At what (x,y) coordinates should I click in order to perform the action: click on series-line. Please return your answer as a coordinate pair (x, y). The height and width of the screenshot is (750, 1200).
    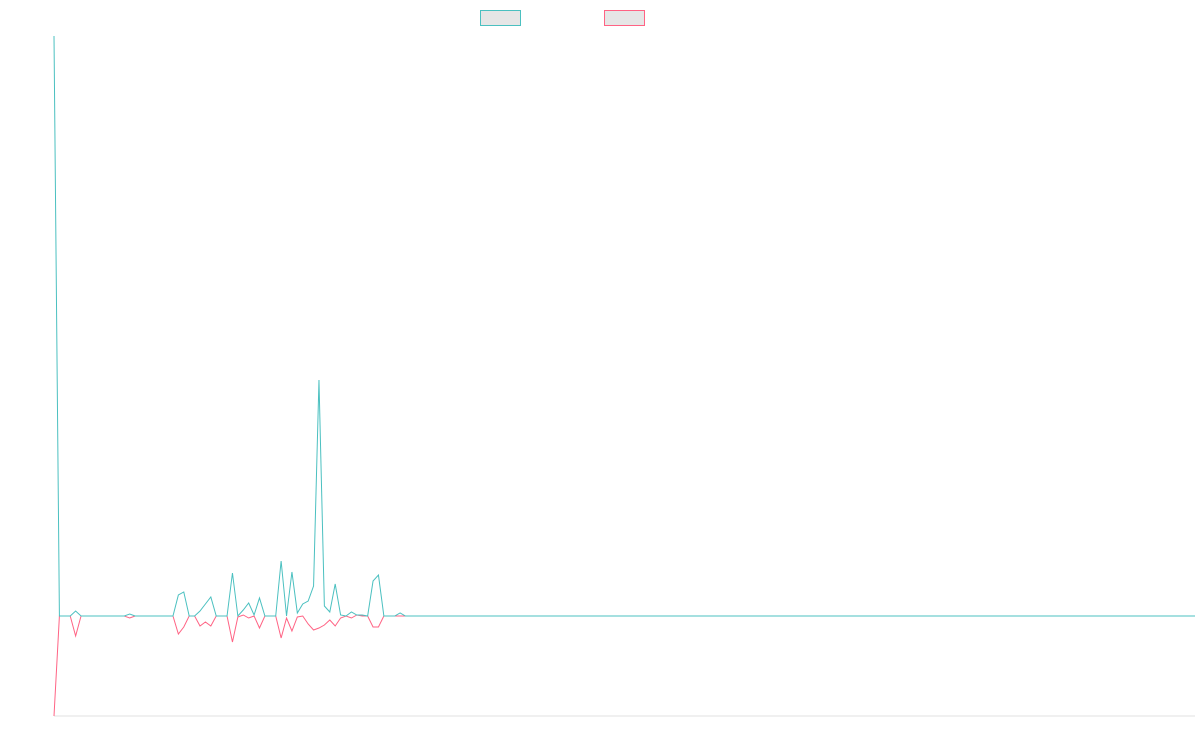
    Looking at the image, I should click on (624, 665).